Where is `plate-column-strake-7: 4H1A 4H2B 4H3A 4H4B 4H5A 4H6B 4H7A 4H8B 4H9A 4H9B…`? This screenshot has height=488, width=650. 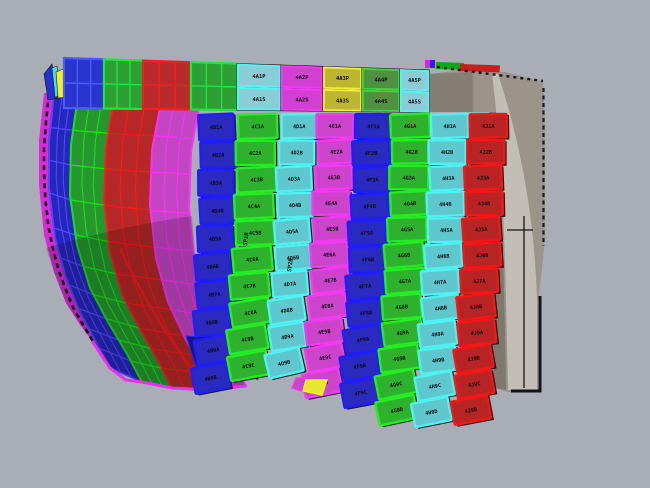
plate-column-strake-7: 4H1A 4H2B 4H3A 4H4B 4H5A 4H6B 4H7A 4H8B 4H9A 4H9B… is located at coordinates (440, 270).